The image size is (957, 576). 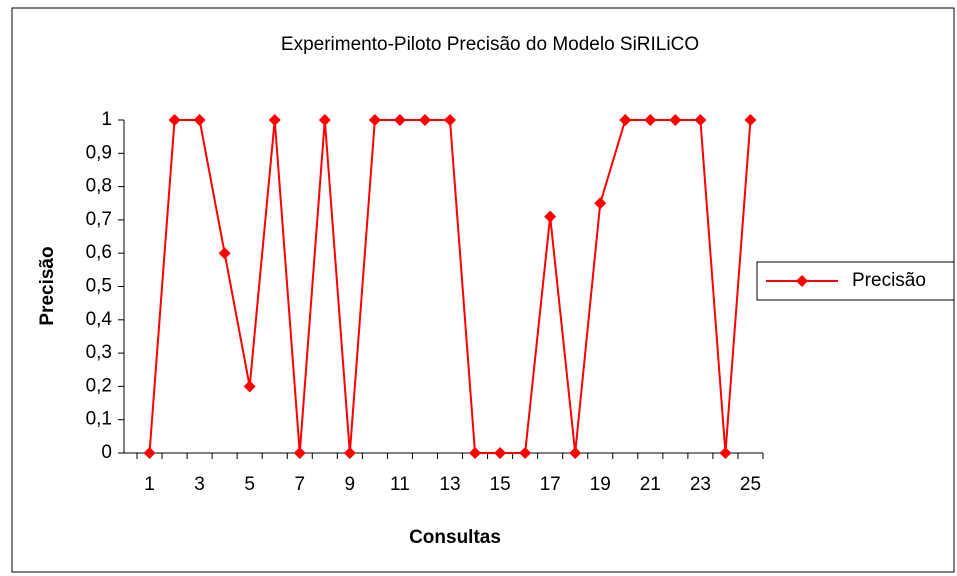 What do you see at coordinates (802, 281) in the screenshot?
I see `legend-marker` at bounding box center [802, 281].